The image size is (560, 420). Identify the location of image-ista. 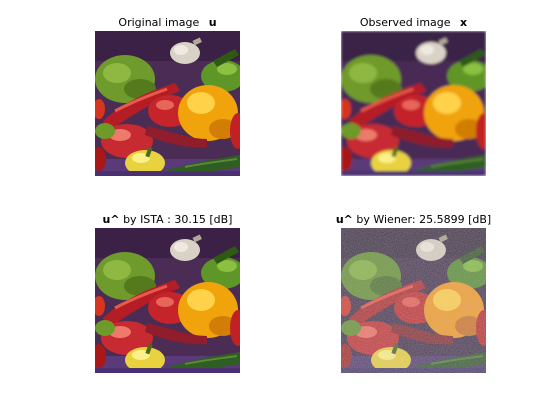
(167, 300).